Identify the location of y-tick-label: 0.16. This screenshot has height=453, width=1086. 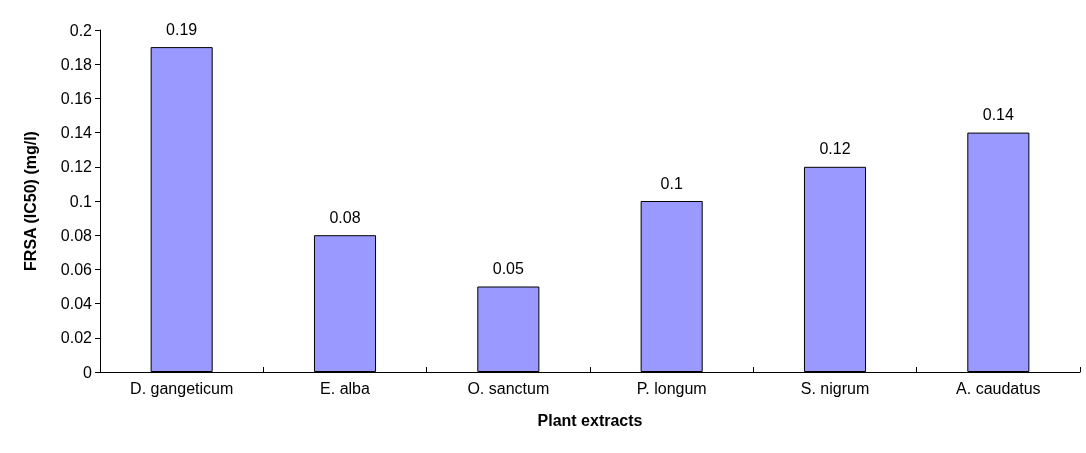
(76, 98).